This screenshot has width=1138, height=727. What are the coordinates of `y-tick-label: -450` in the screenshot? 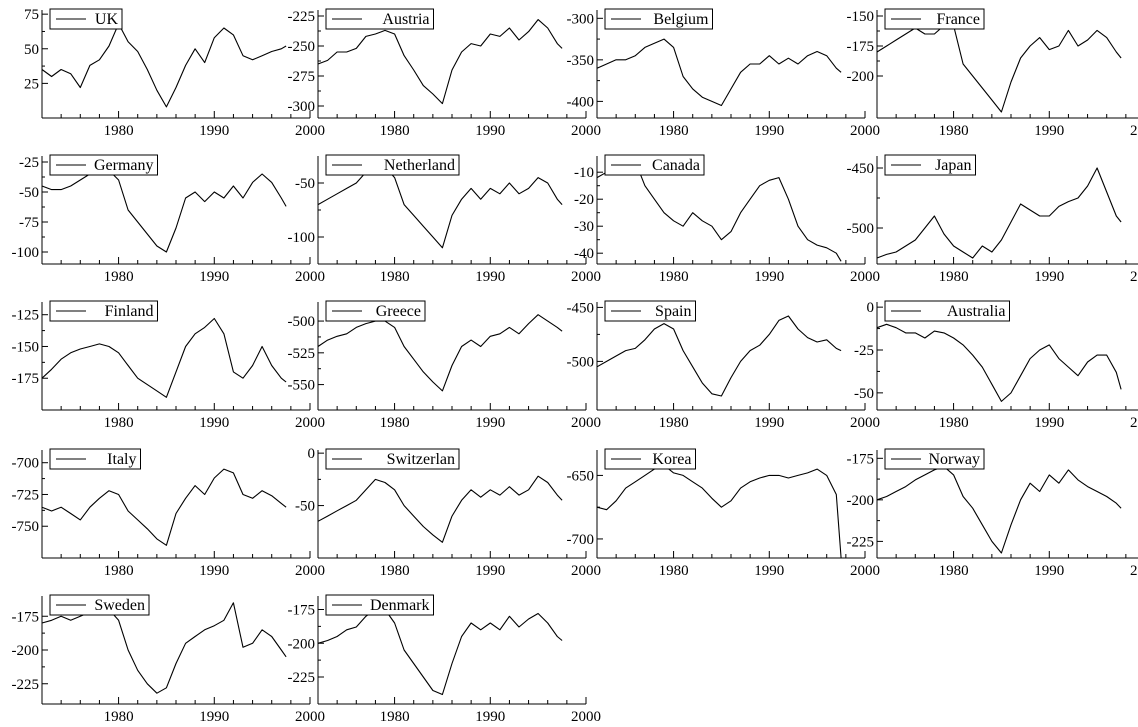 It's located at (861, 169).